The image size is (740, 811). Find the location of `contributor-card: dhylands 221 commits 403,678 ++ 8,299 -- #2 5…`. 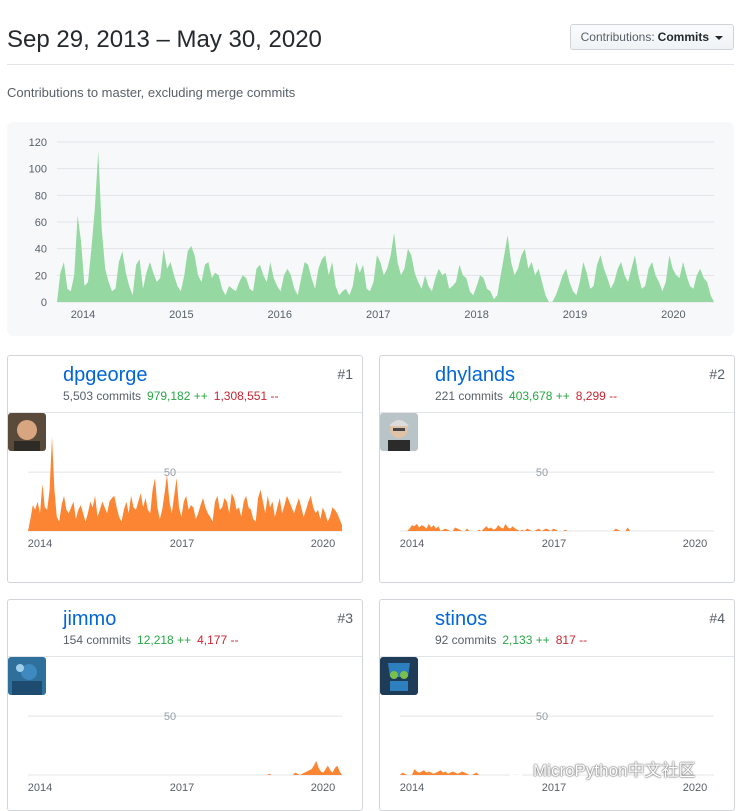

contributor-card: dhylands 221 commits 403,678 ++ 8,299 -- #2 5… is located at coordinates (557, 469).